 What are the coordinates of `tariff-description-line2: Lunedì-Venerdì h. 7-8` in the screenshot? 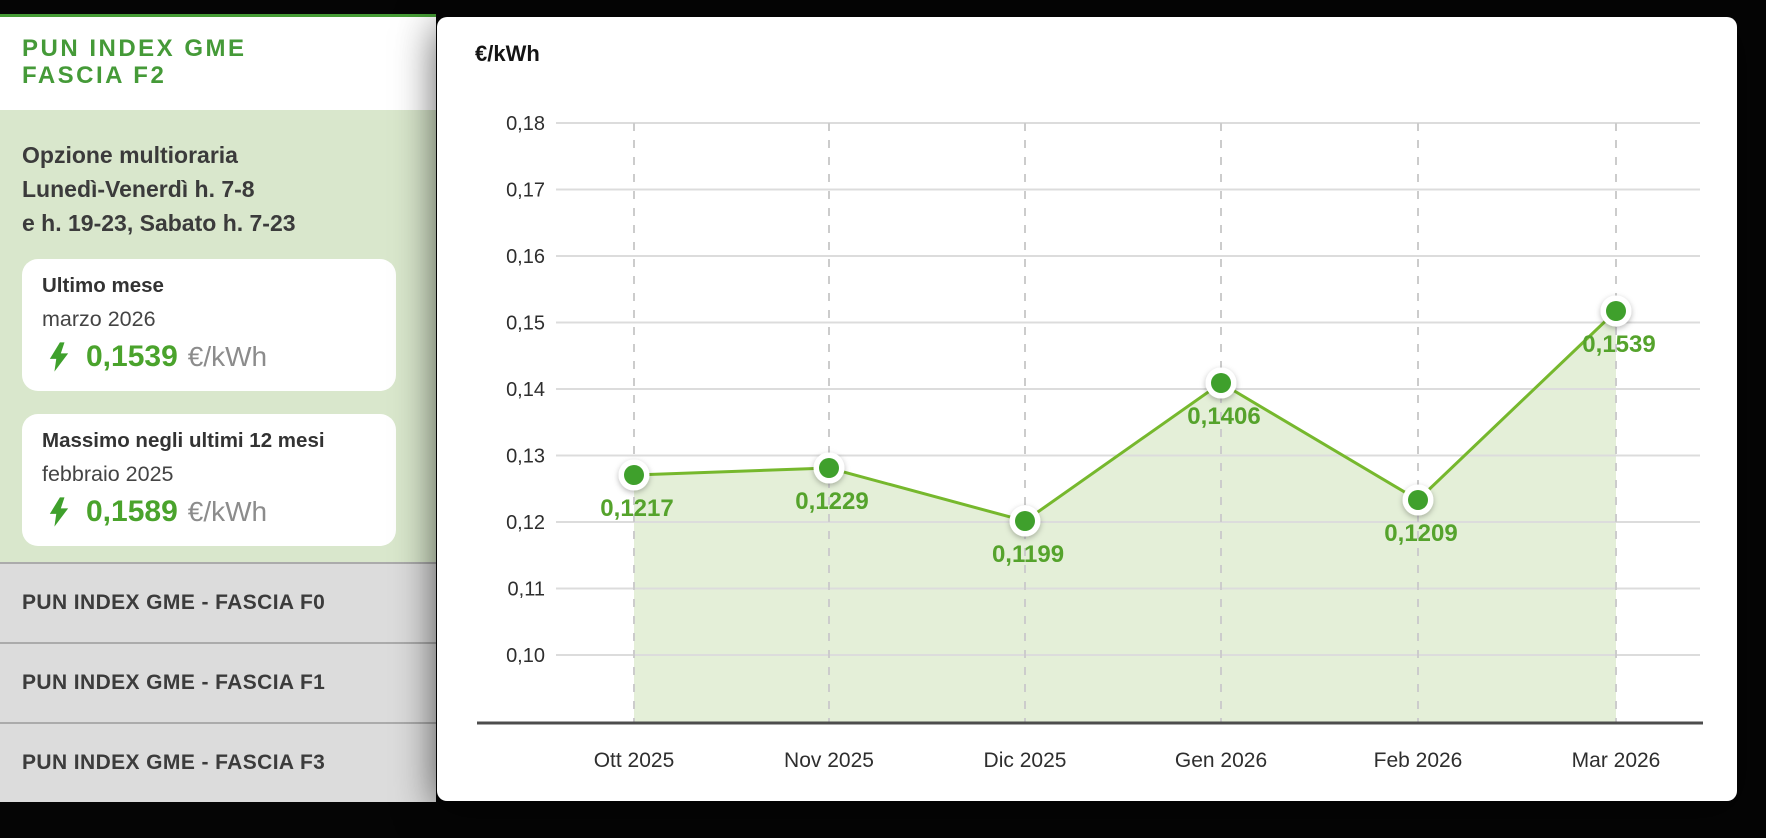 It's located at (138, 189).